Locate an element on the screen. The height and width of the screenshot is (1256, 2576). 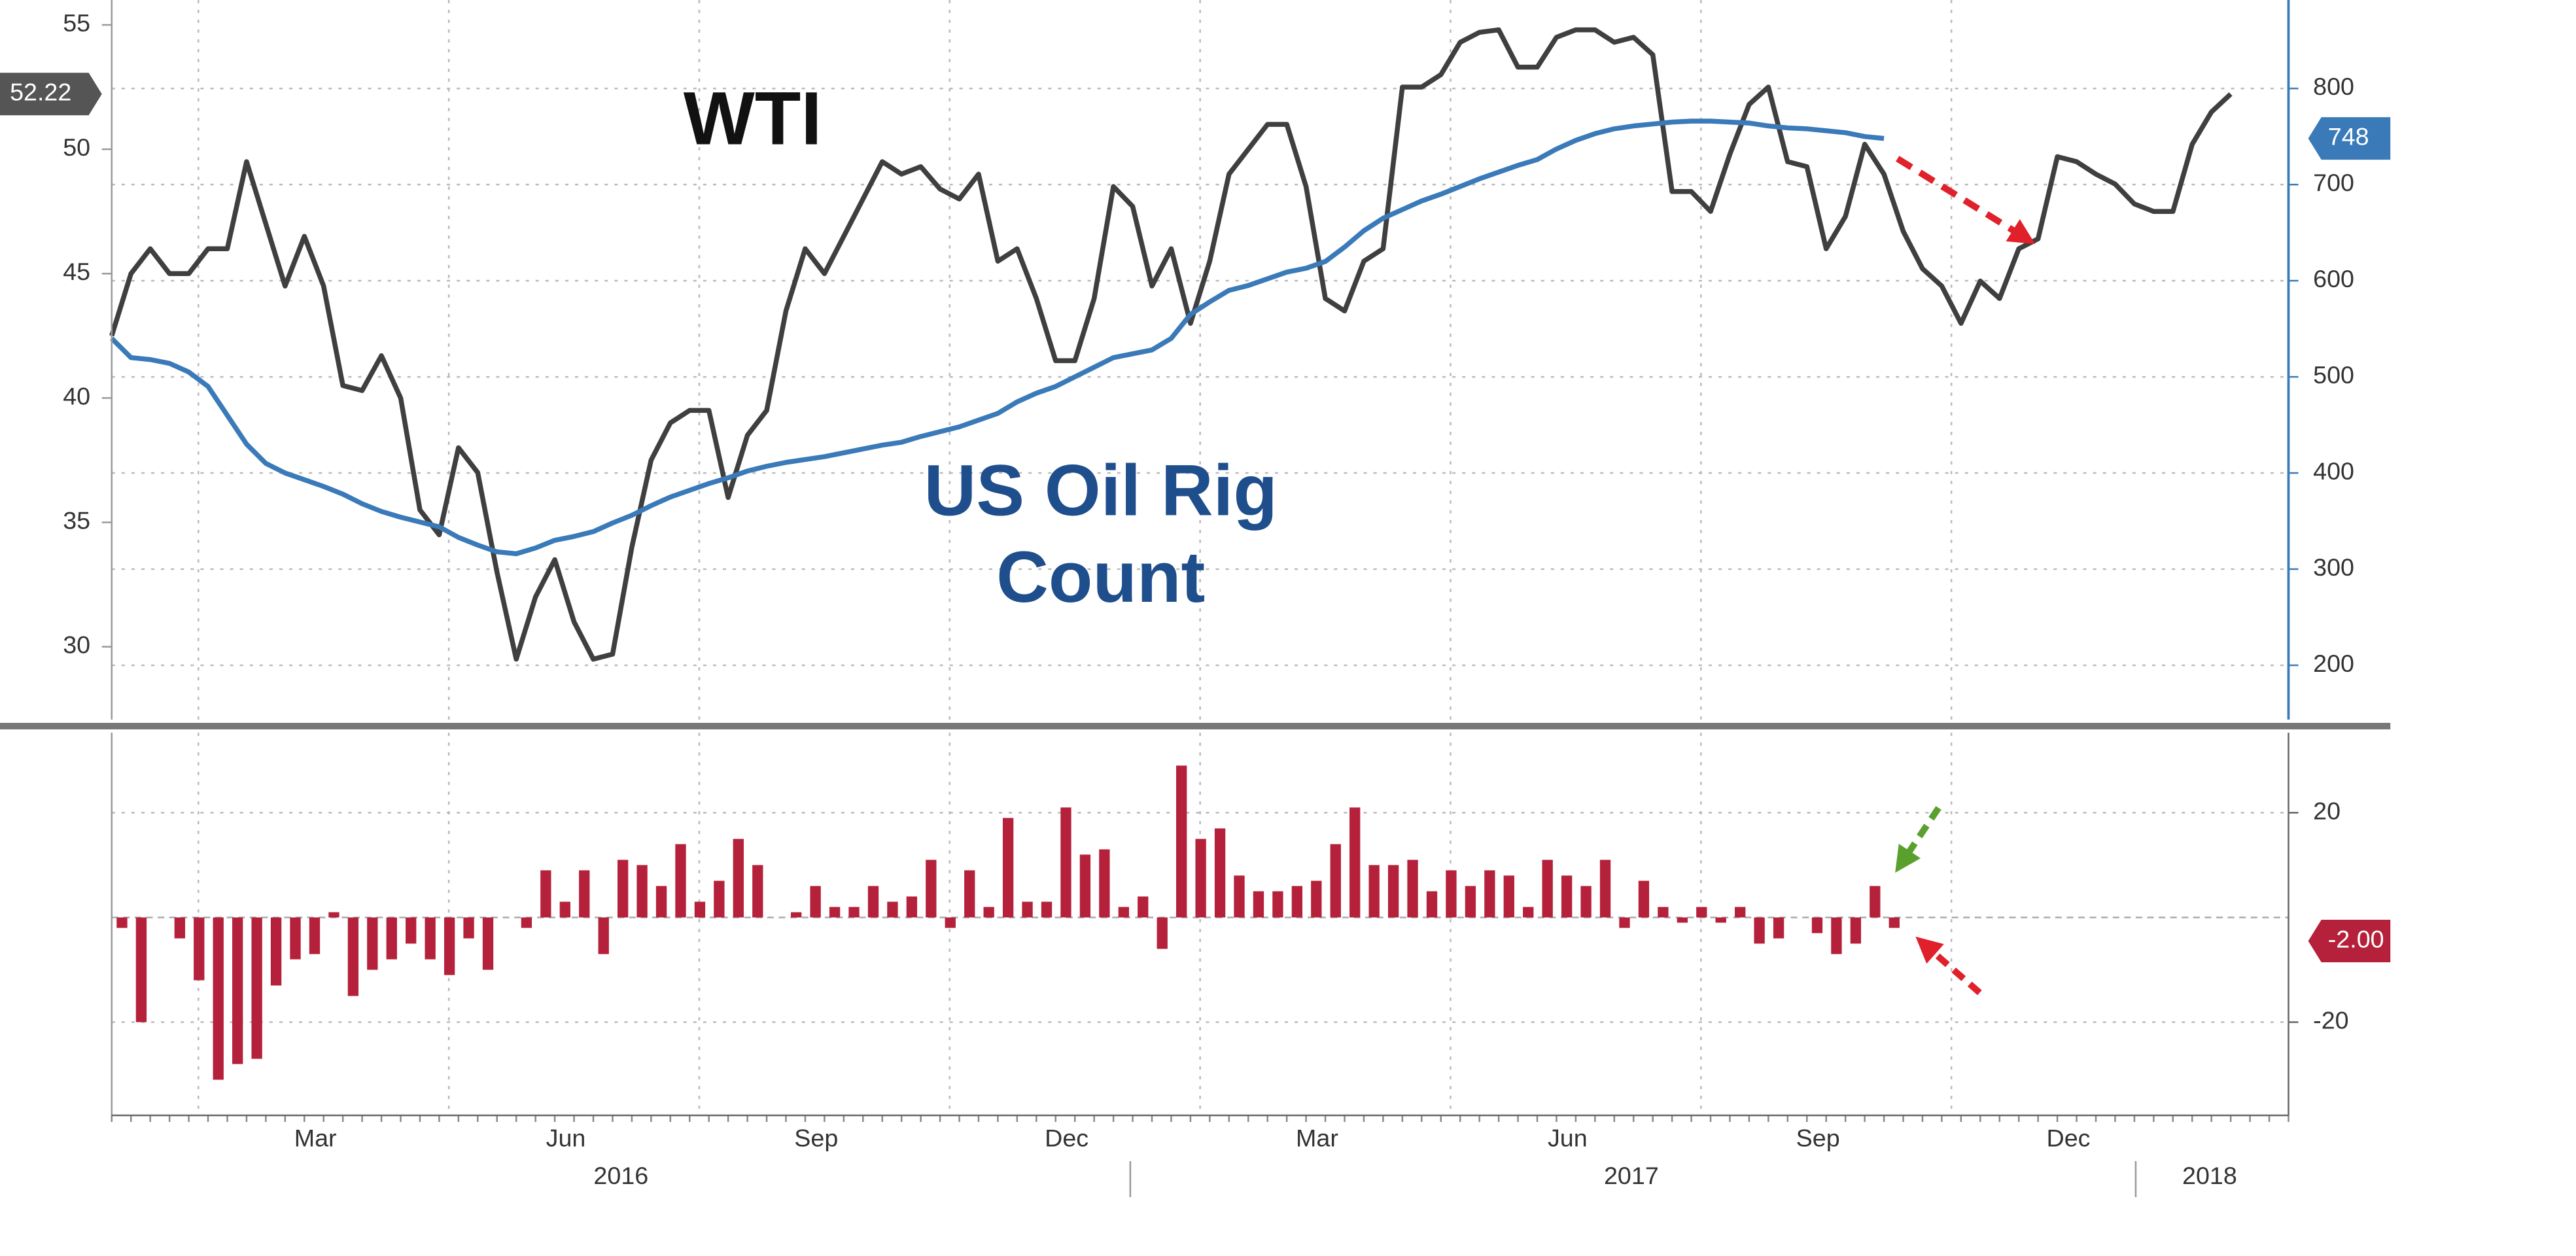
y2-tick-label: 700 is located at coordinates (2334, 182).